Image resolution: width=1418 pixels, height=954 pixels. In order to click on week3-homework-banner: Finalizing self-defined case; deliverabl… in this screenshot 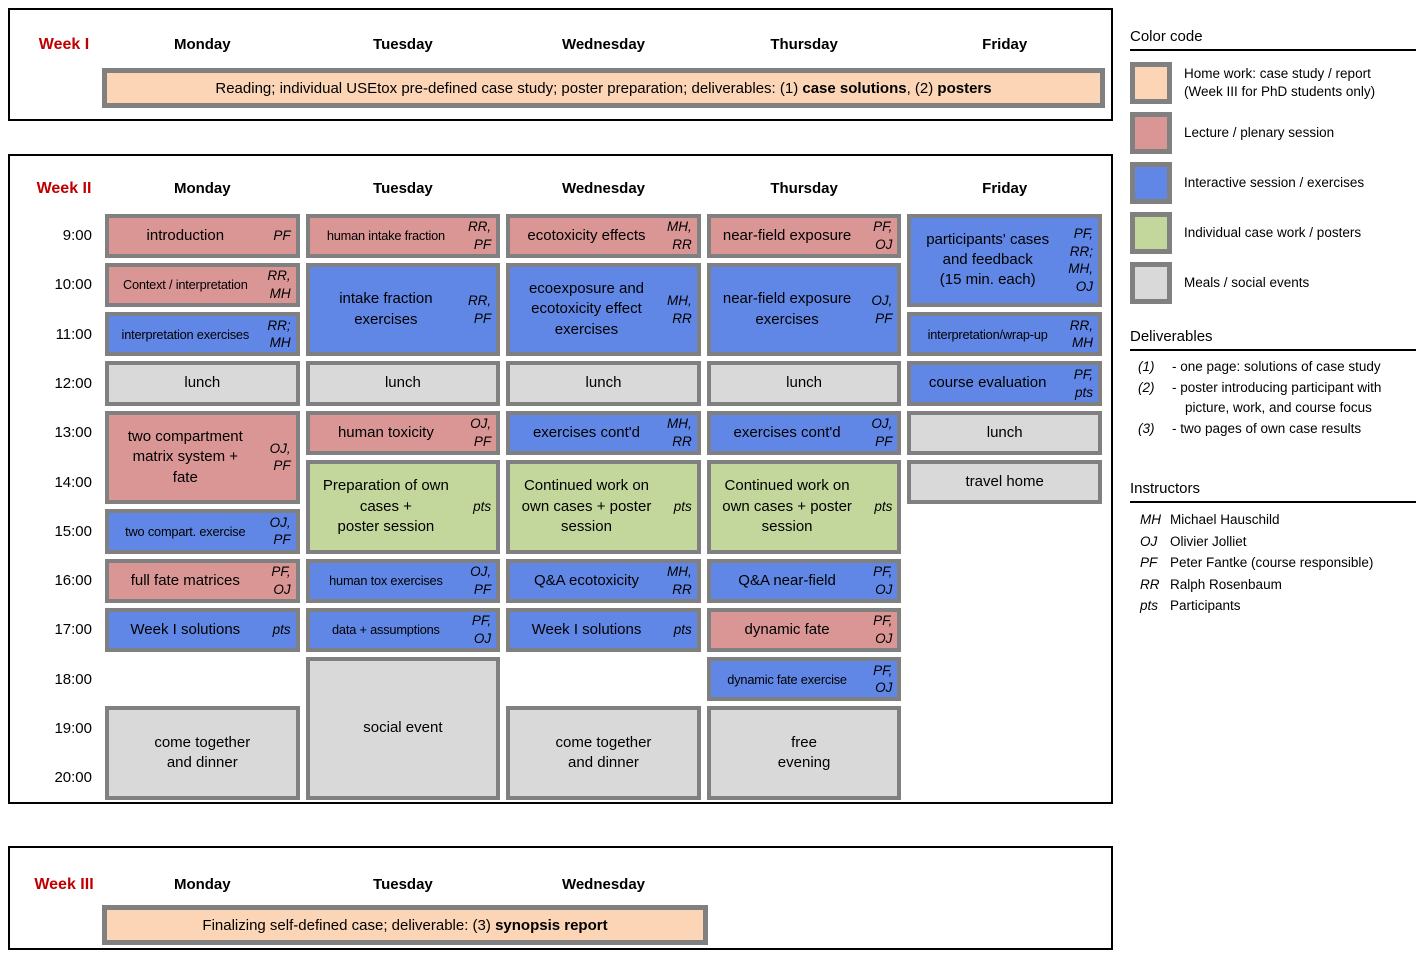, I will do `click(405, 925)`.